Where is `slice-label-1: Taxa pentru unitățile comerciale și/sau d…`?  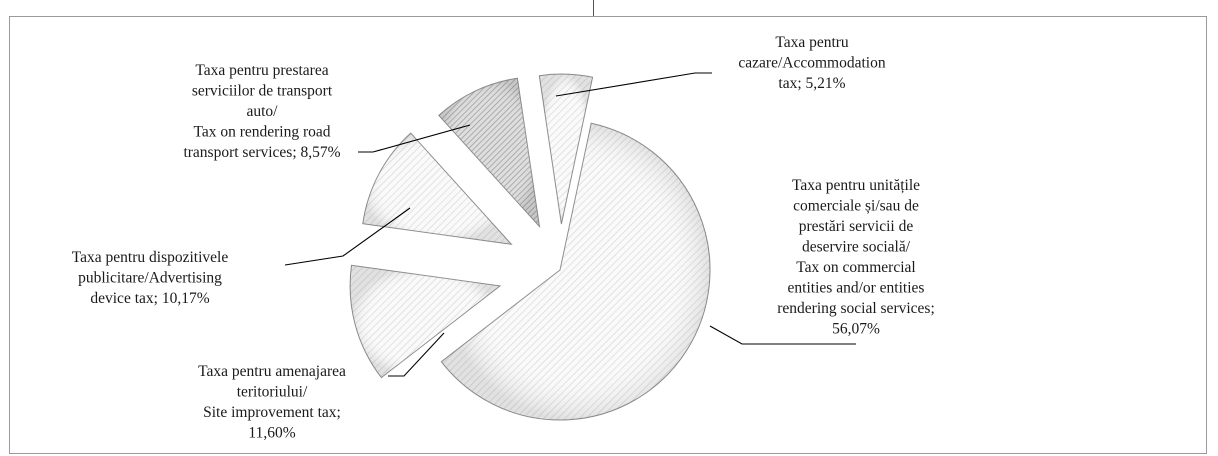 slice-label-1: Taxa pentru unitățile comerciale și/sau d… is located at coordinates (856, 257).